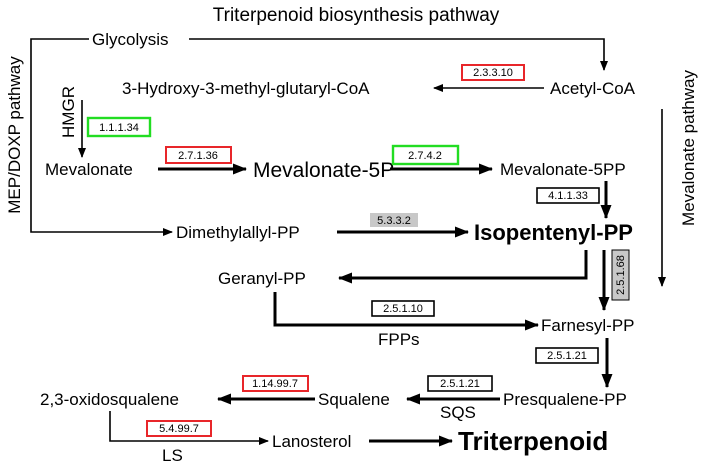 This screenshot has width=703, height=468. Describe the element at coordinates (399, 339) in the screenshot. I see `enzyme-label-fpps: FPPs` at that location.